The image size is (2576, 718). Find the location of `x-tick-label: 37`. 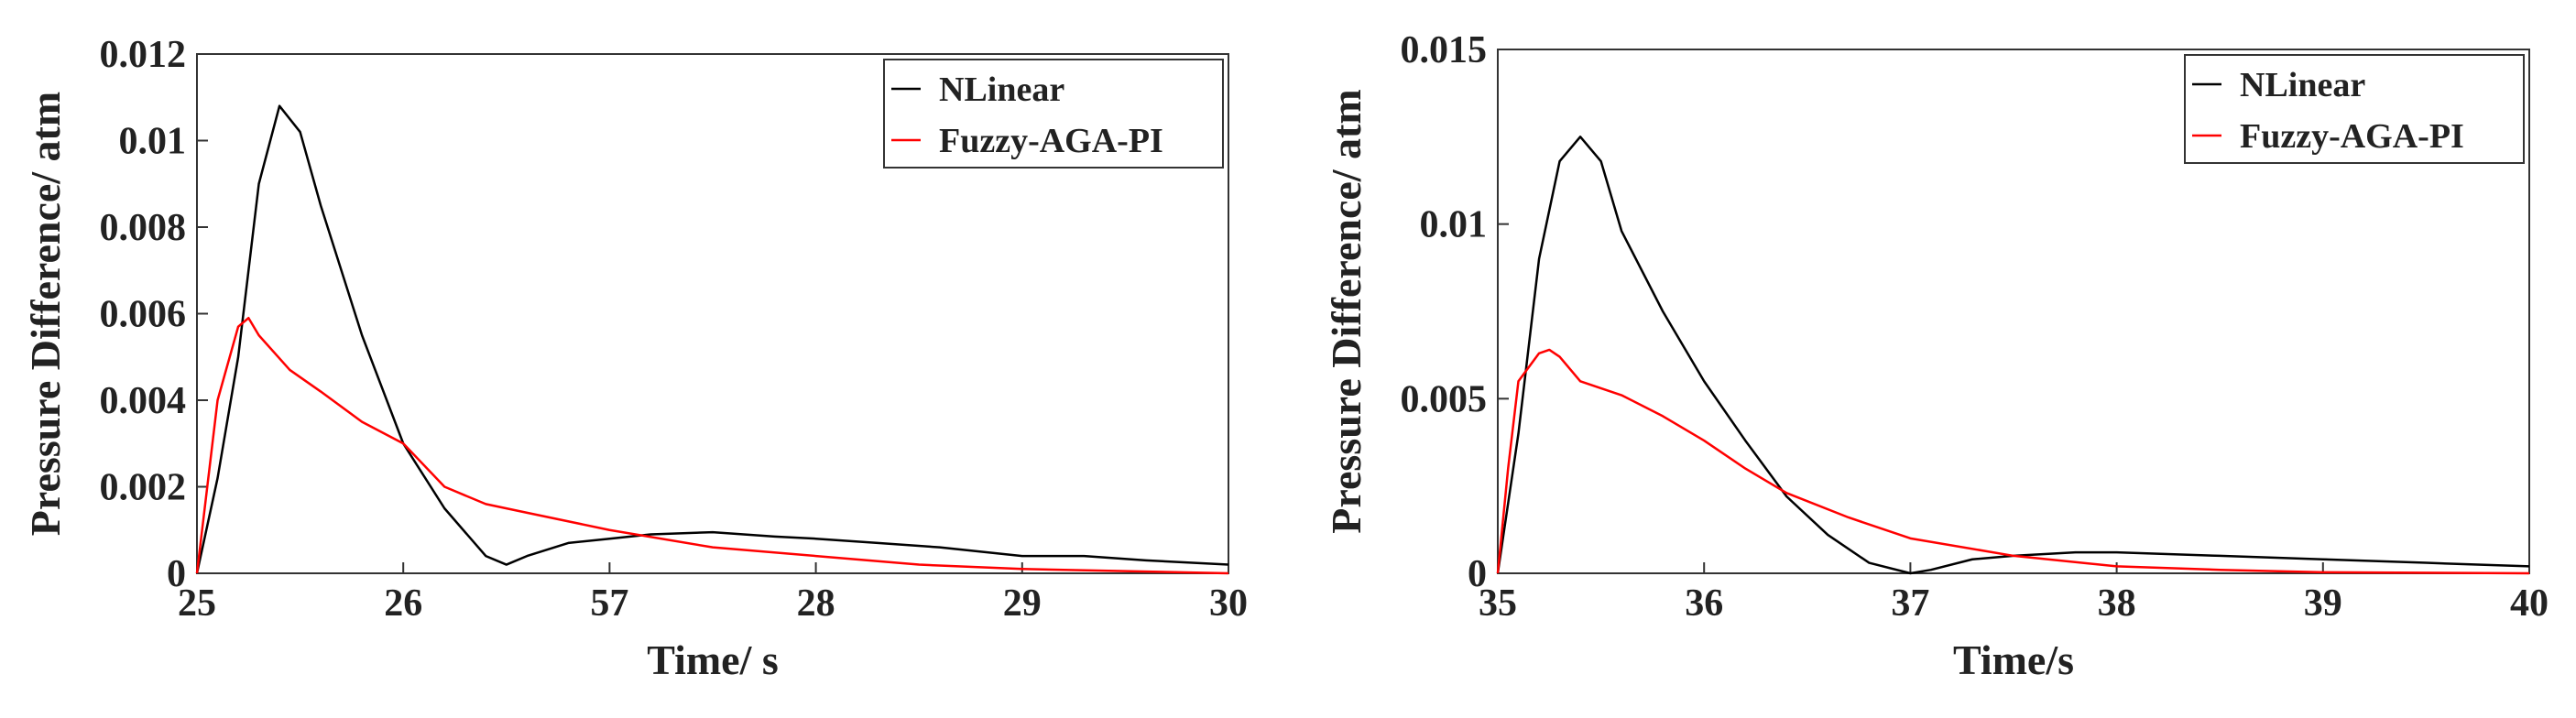

x-tick-label: 37 is located at coordinates (1910, 603).